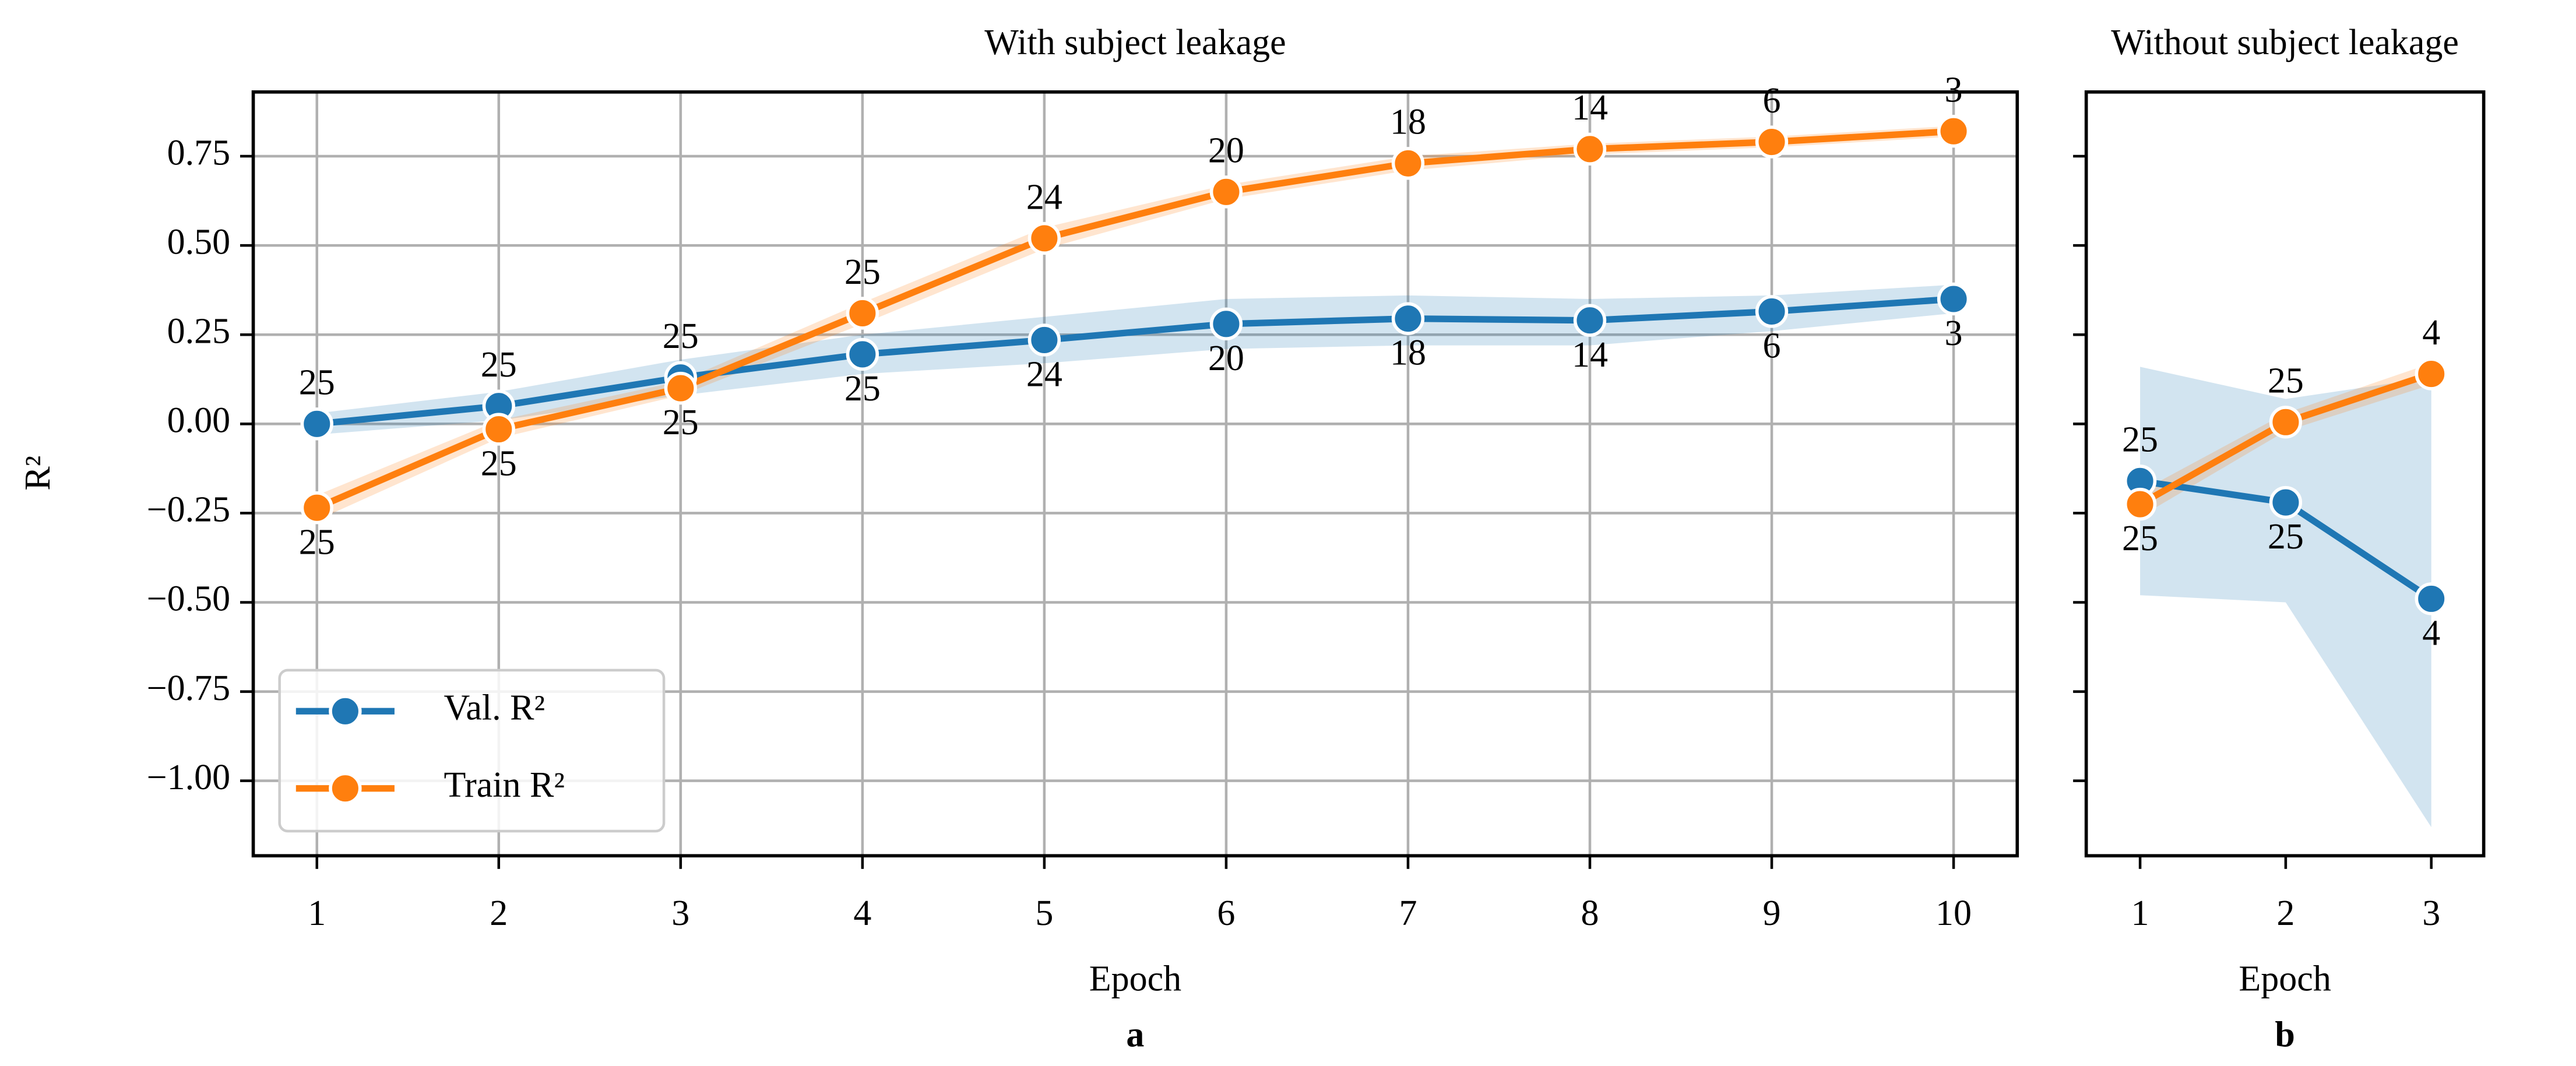 The image size is (2576, 1066). I want to click on y-tick-label: 0.75, so click(199, 153).